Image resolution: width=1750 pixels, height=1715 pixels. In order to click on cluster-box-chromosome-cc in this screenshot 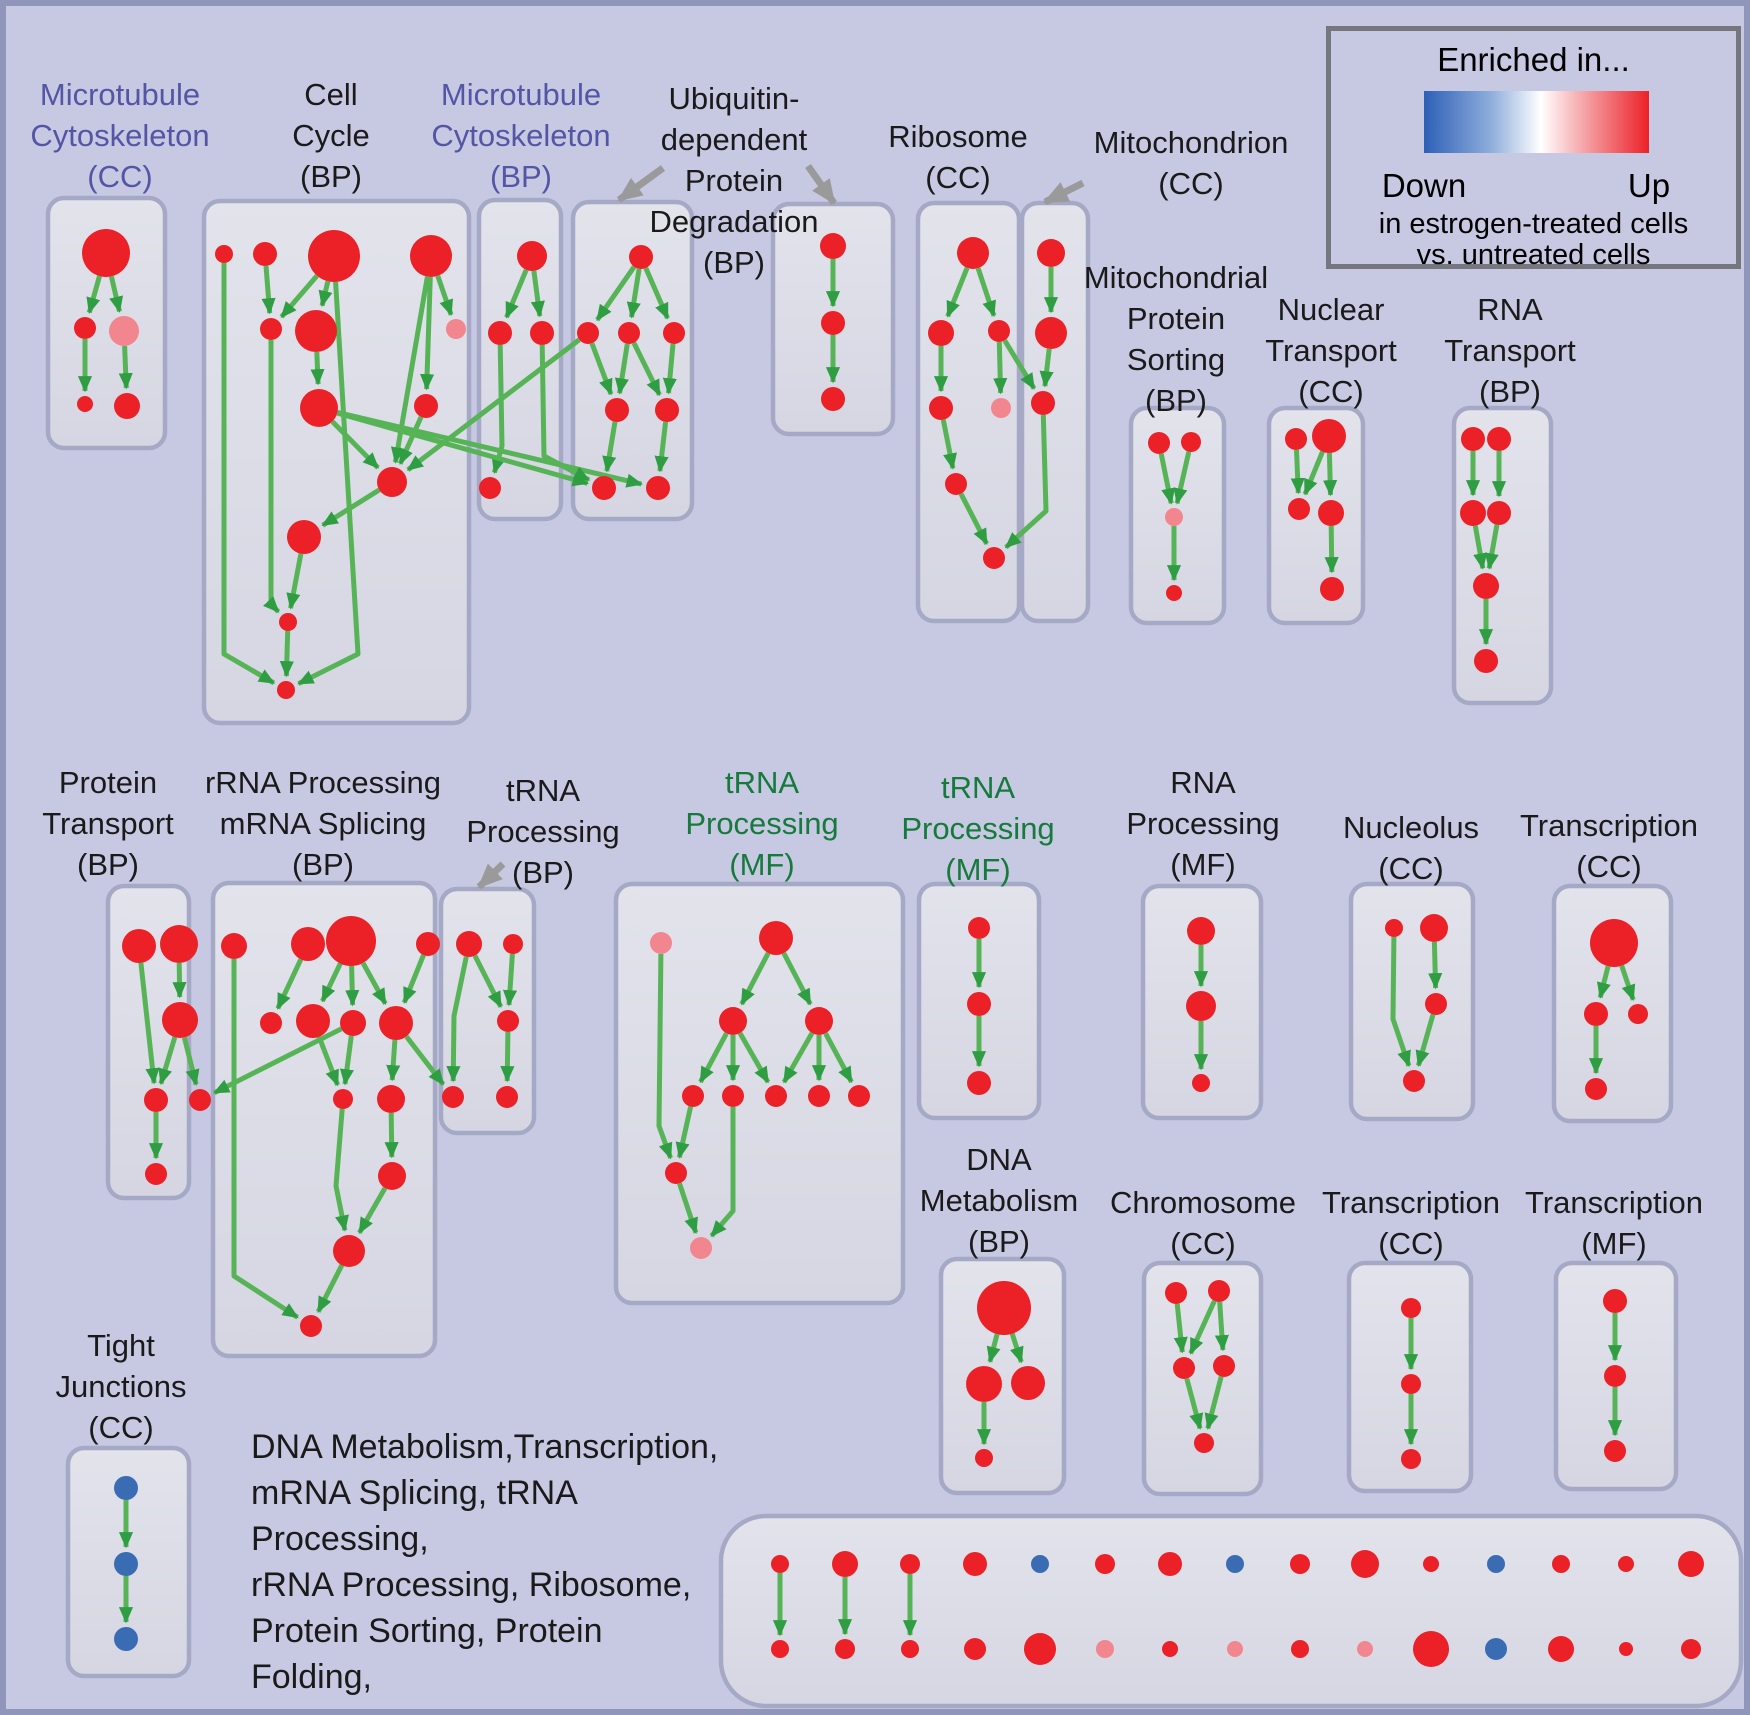, I will do `click(1202, 1378)`.